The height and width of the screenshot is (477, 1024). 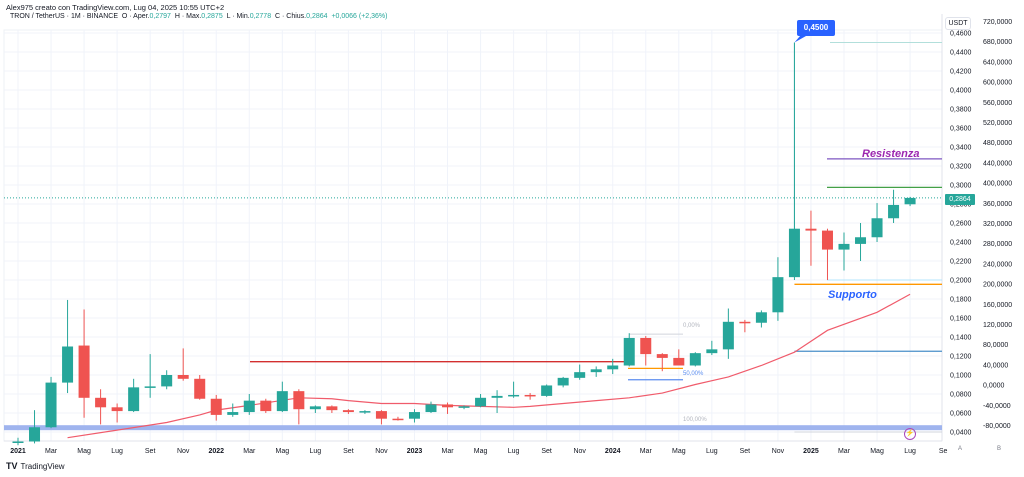 What do you see at coordinates (961, 357) in the screenshot?
I see `price-tick-label: 0,1200` at bounding box center [961, 357].